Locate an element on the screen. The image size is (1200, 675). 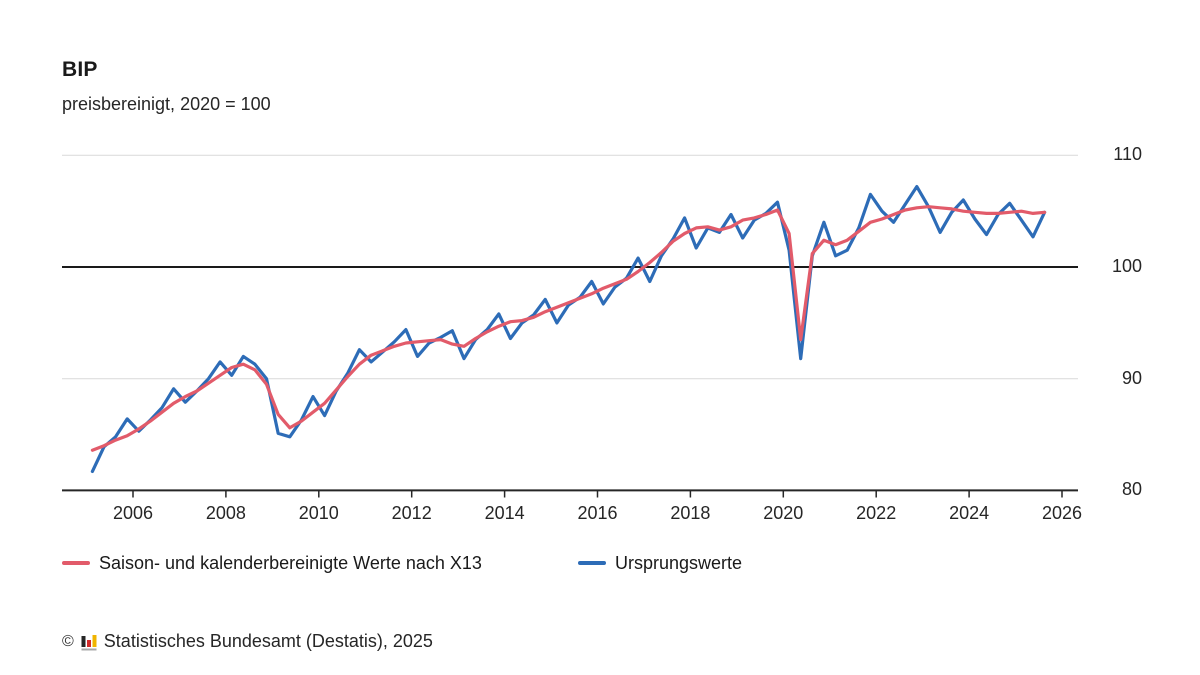
original-series-label: Ursprungswerte is located at coordinates (679, 562).